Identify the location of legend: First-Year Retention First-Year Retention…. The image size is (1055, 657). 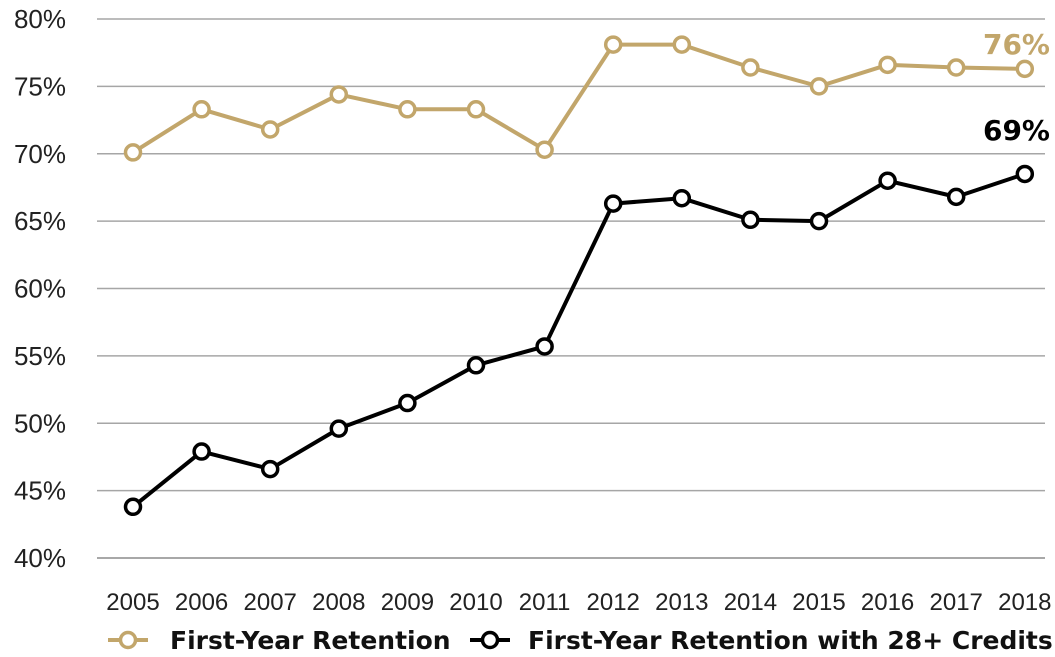
(580, 640).